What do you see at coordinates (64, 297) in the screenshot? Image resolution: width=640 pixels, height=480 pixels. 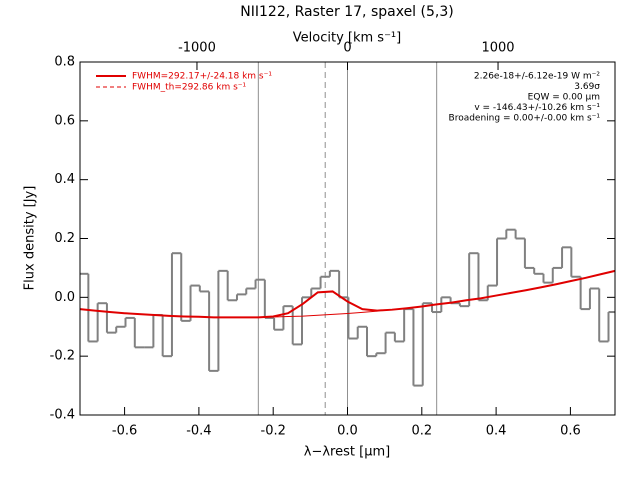 I see `y-tick-label: 0.0` at bounding box center [64, 297].